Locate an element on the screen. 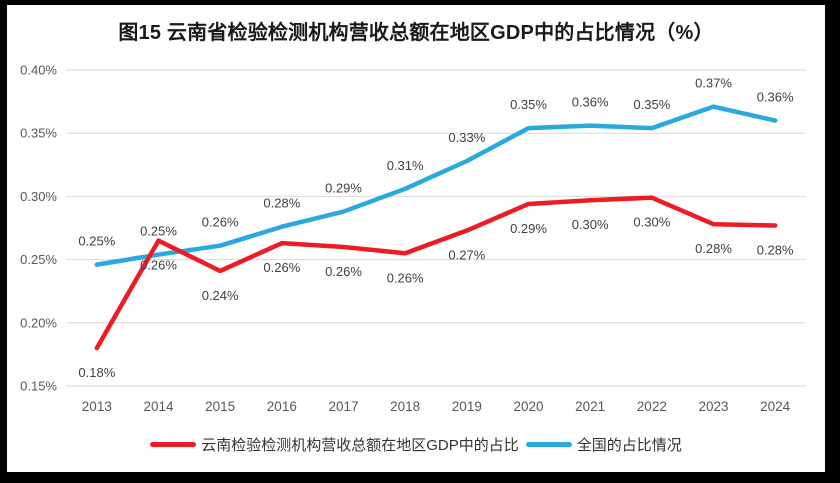  y-tick-label: 0.20% is located at coordinates (38, 322).